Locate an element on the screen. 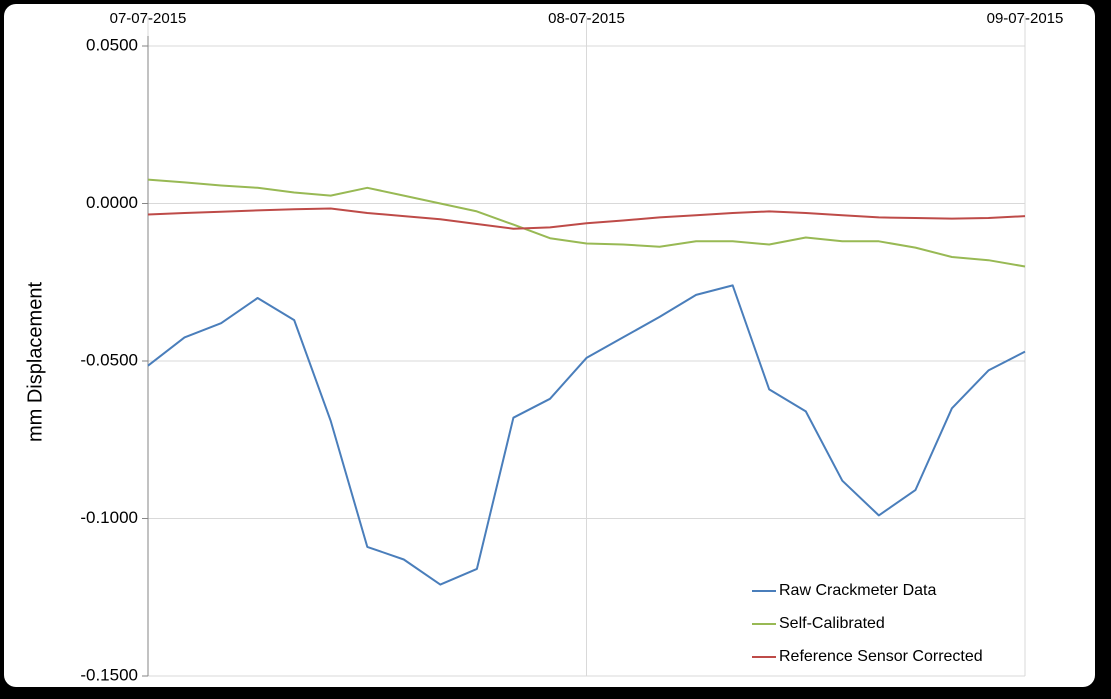 The width and height of the screenshot is (1111, 699). y-tick-label: -0.1500 is located at coordinates (109, 674).